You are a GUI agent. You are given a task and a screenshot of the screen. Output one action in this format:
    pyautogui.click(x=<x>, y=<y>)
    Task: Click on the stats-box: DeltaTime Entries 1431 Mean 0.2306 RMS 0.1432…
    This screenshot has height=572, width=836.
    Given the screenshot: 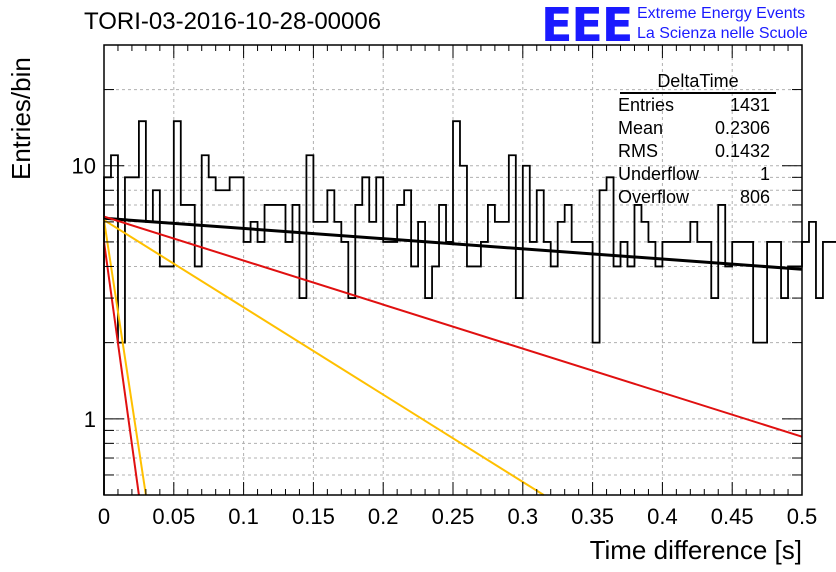 What is the action you would take?
    pyautogui.click(x=694, y=139)
    